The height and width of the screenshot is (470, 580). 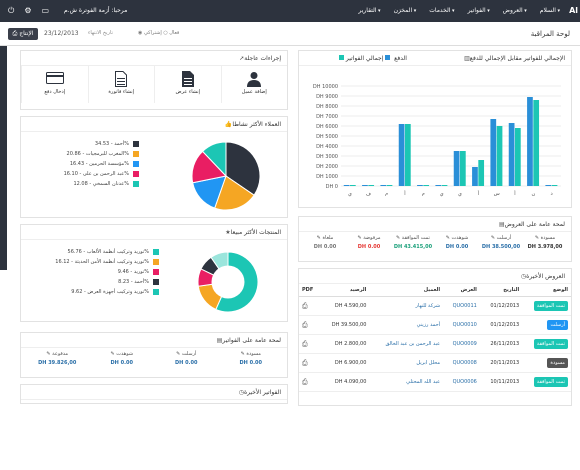 What do you see at coordinates (11, 10) in the screenshot?
I see `power-icon: ⏻` at bounding box center [11, 10].